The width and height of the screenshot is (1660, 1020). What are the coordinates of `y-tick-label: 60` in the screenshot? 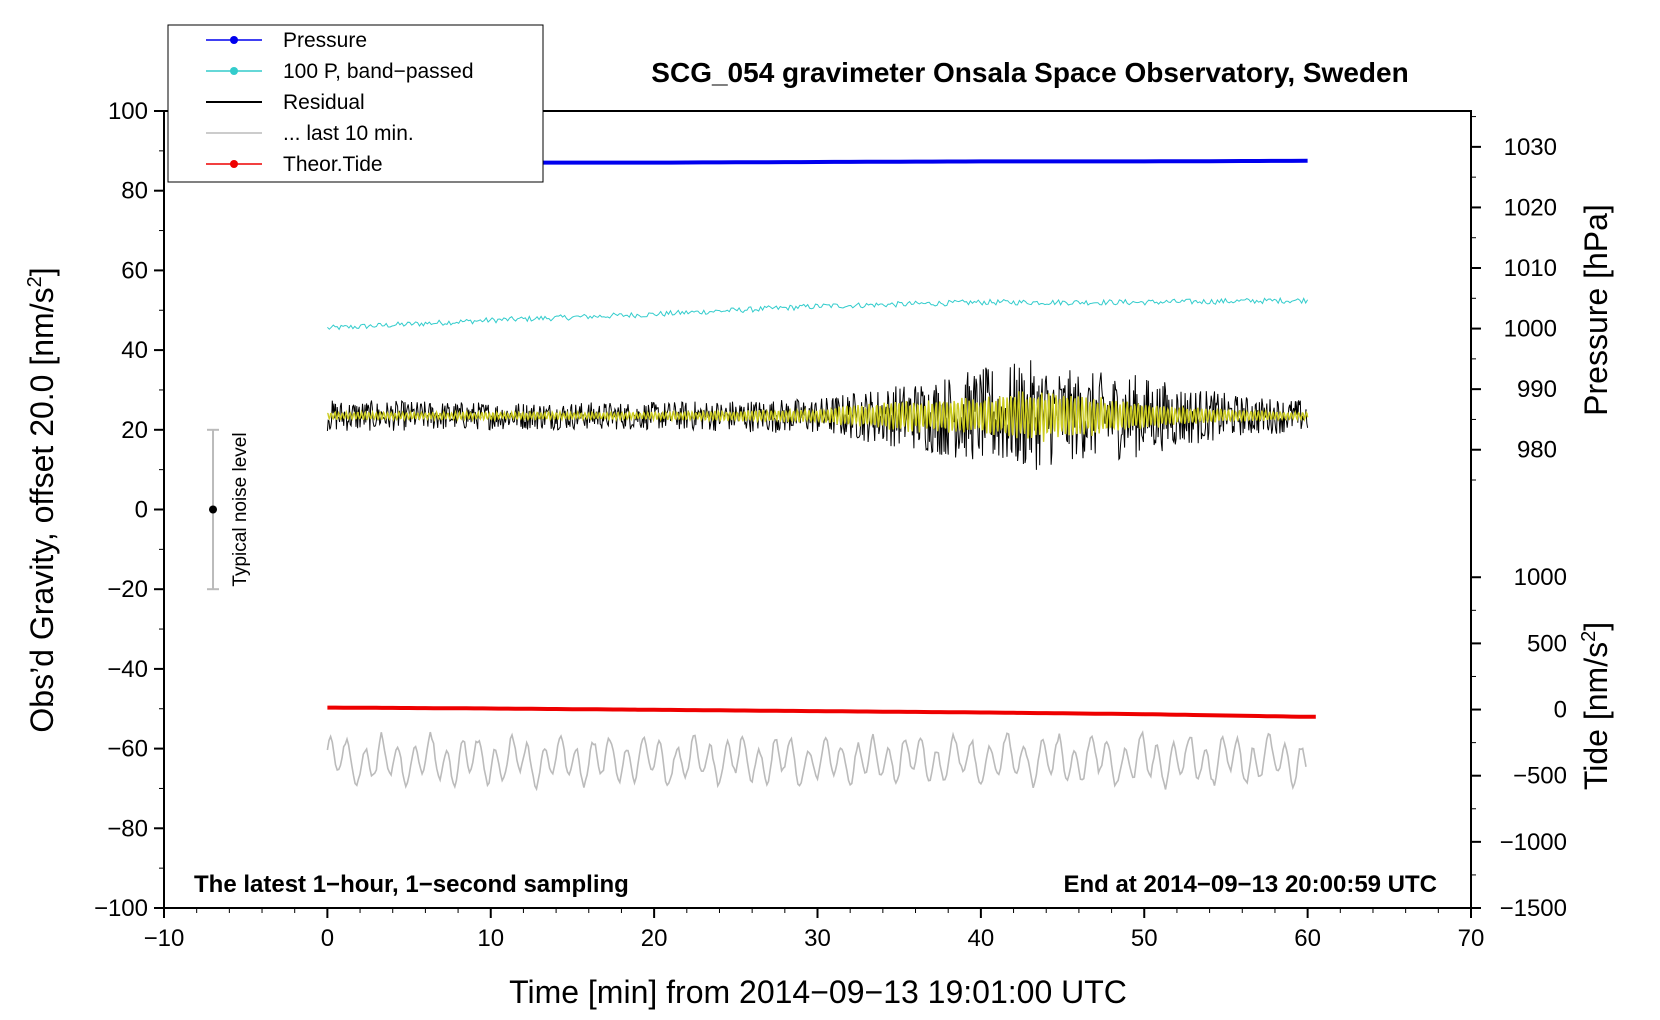 It's located at (134, 270).